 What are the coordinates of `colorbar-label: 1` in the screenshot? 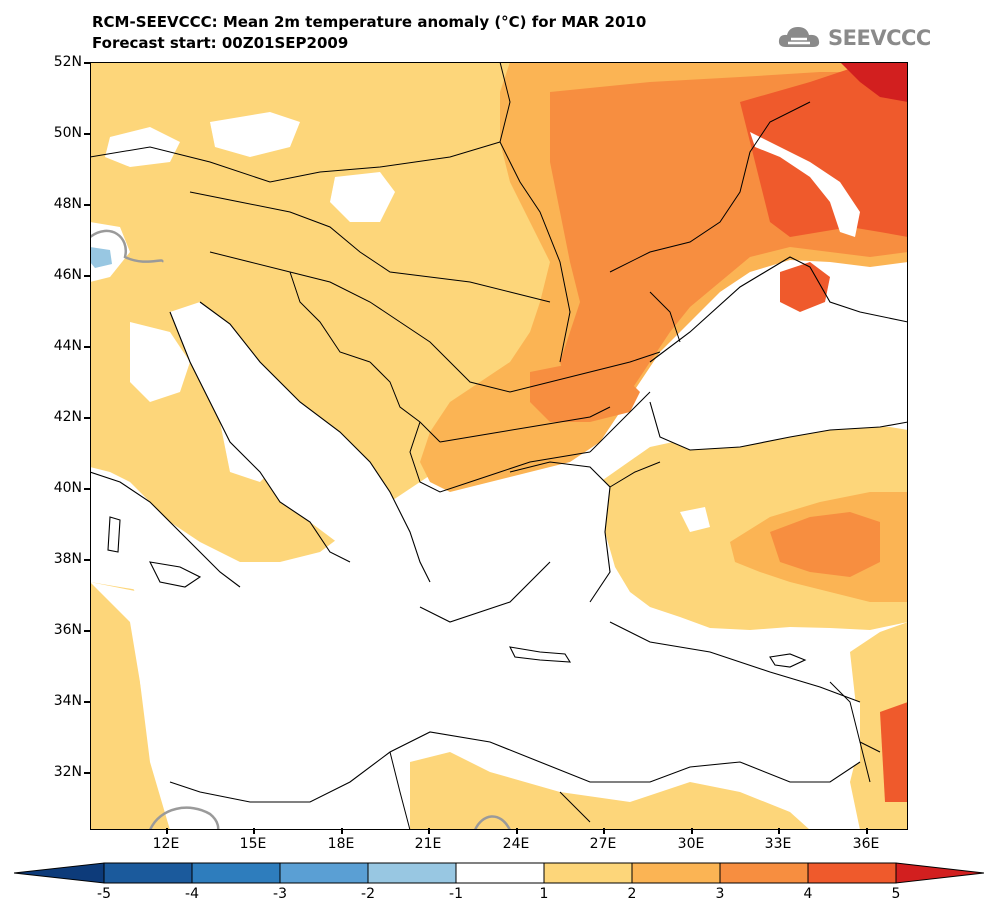 It's located at (544, 894).